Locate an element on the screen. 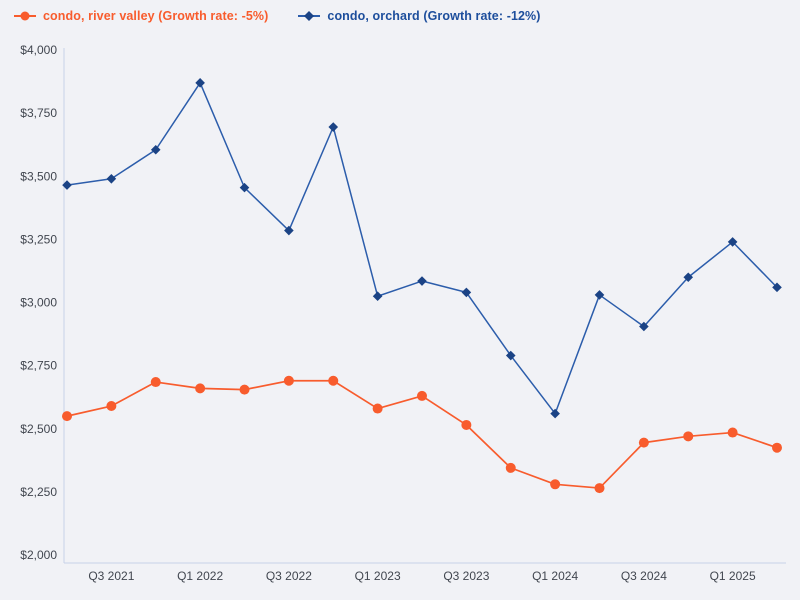 This screenshot has height=600, width=800. y-tick-label: $3,000 is located at coordinates (38, 303).